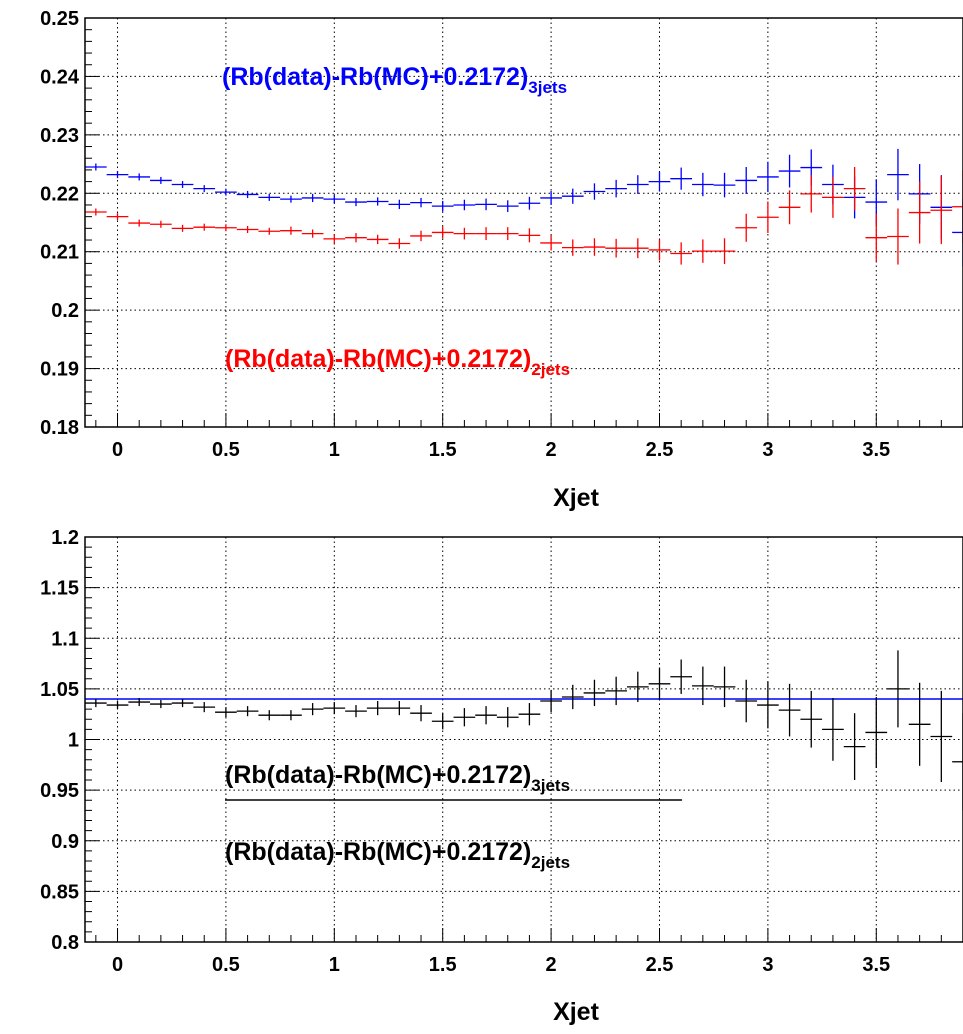  I want to click on x-tick-label: 1, so click(334, 965).